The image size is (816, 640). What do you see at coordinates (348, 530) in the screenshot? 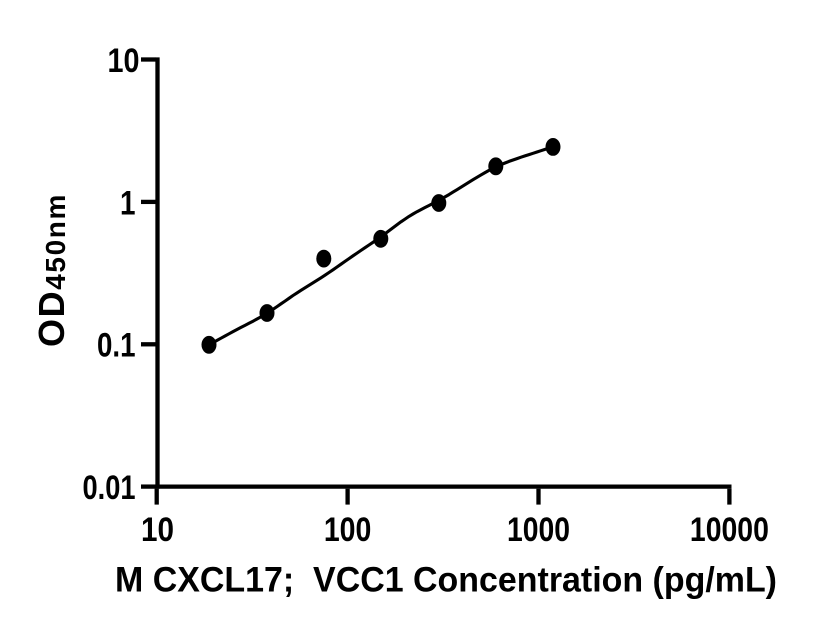
I see `svg-text: 100` at bounding box center [348, 530].